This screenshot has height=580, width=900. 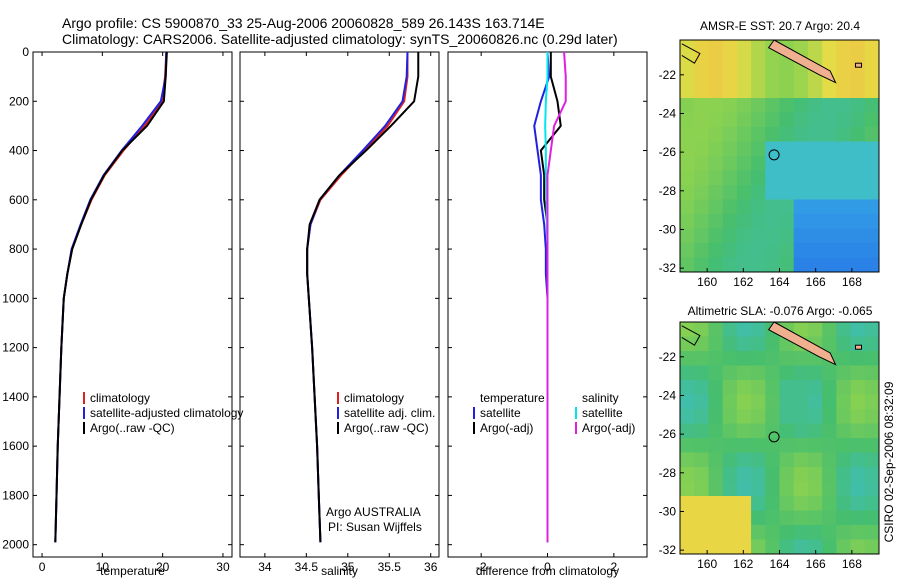 What do you see at coordinates (19, 249) in the screenshot?
I see `y-tick-label: 800` at bounding box center [19, 249].